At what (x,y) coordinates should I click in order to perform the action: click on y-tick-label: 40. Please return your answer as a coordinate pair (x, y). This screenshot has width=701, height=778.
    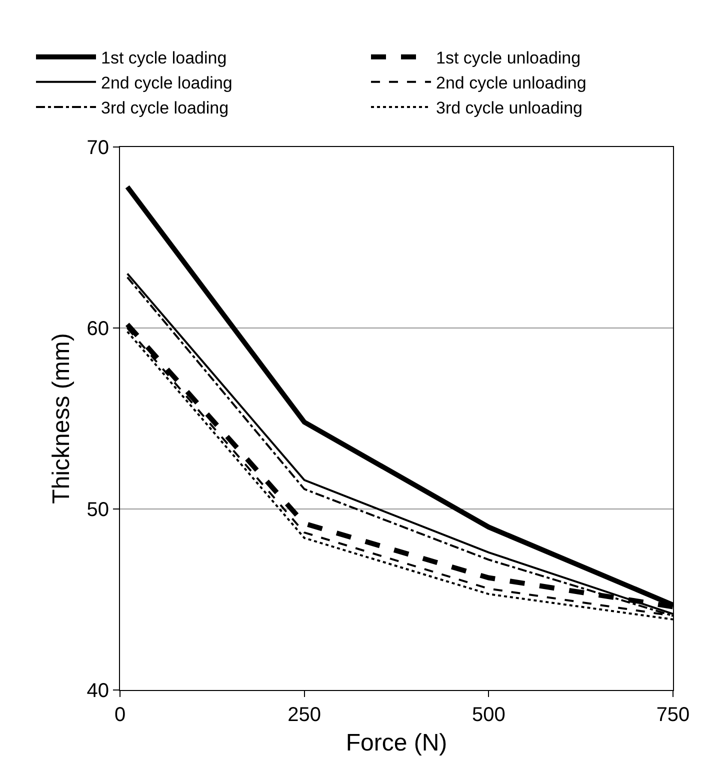
    Looking at the image, I should click on (97, 691).